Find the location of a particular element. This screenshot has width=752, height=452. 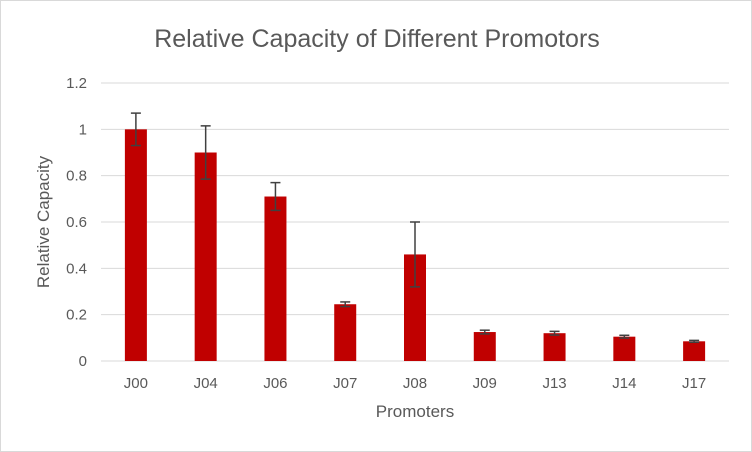

y-tick-label: 0 is located at coordinates (83, 361).